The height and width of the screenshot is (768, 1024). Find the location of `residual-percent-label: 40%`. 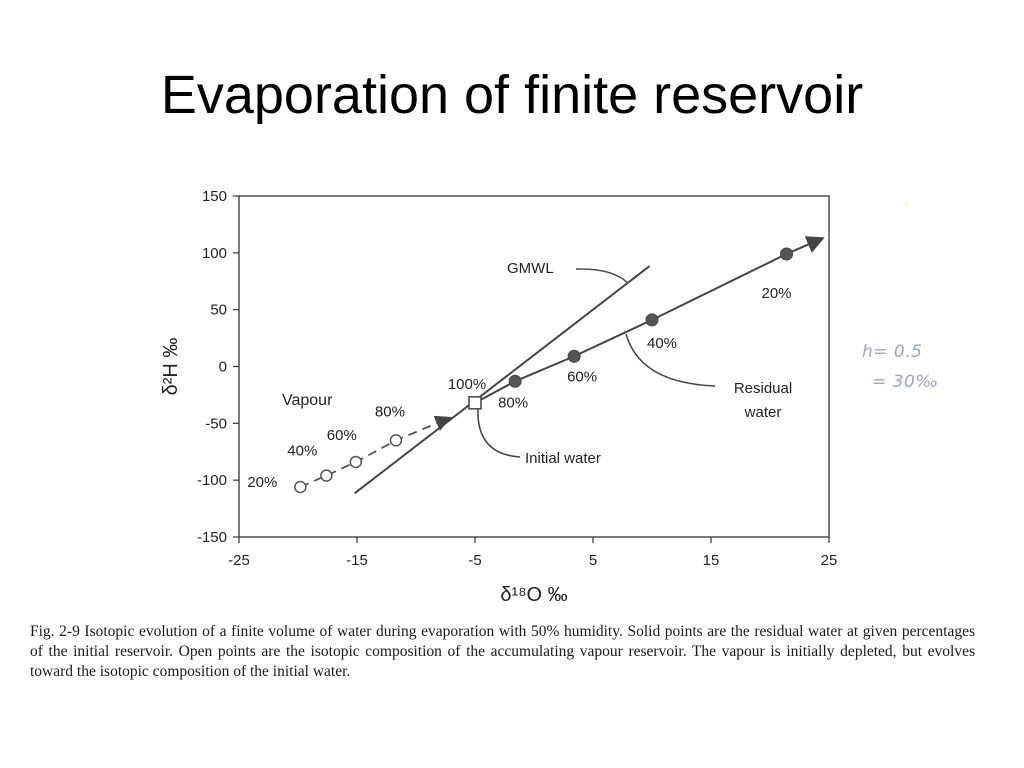

residual-percent-label: 40% is located at coordinates (662, 343).